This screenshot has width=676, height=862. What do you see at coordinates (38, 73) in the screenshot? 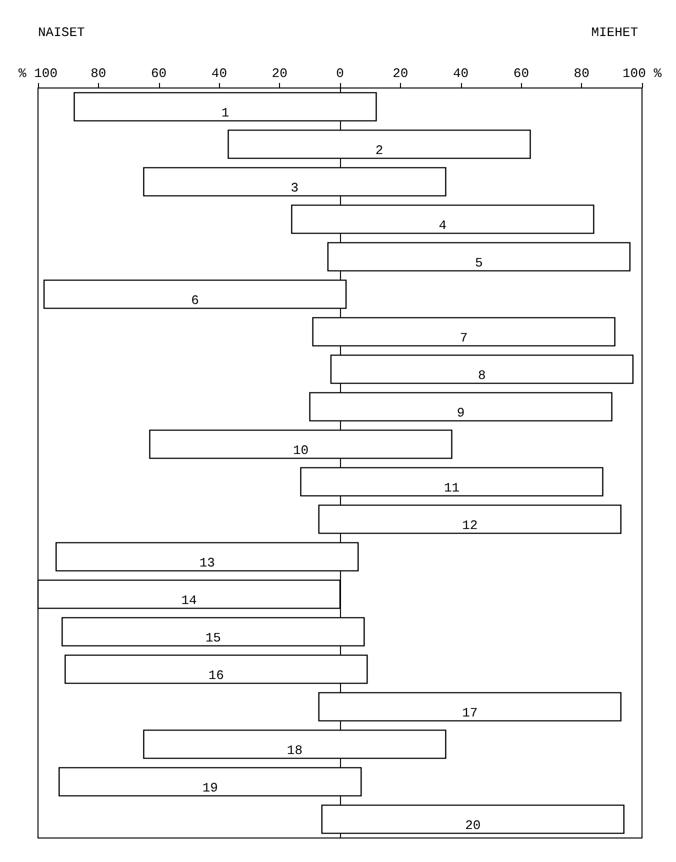
I see `x-tick-label: % 100` at bounding box center [38, 73].